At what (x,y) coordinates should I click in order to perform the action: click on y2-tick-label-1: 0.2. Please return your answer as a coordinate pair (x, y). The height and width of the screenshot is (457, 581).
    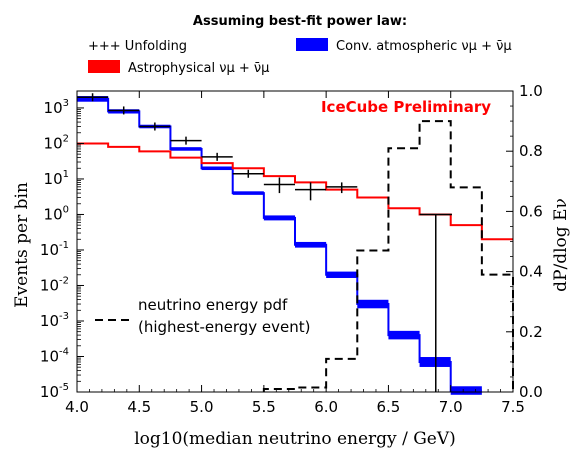
    Looking at the image, I should click on (531, 332).